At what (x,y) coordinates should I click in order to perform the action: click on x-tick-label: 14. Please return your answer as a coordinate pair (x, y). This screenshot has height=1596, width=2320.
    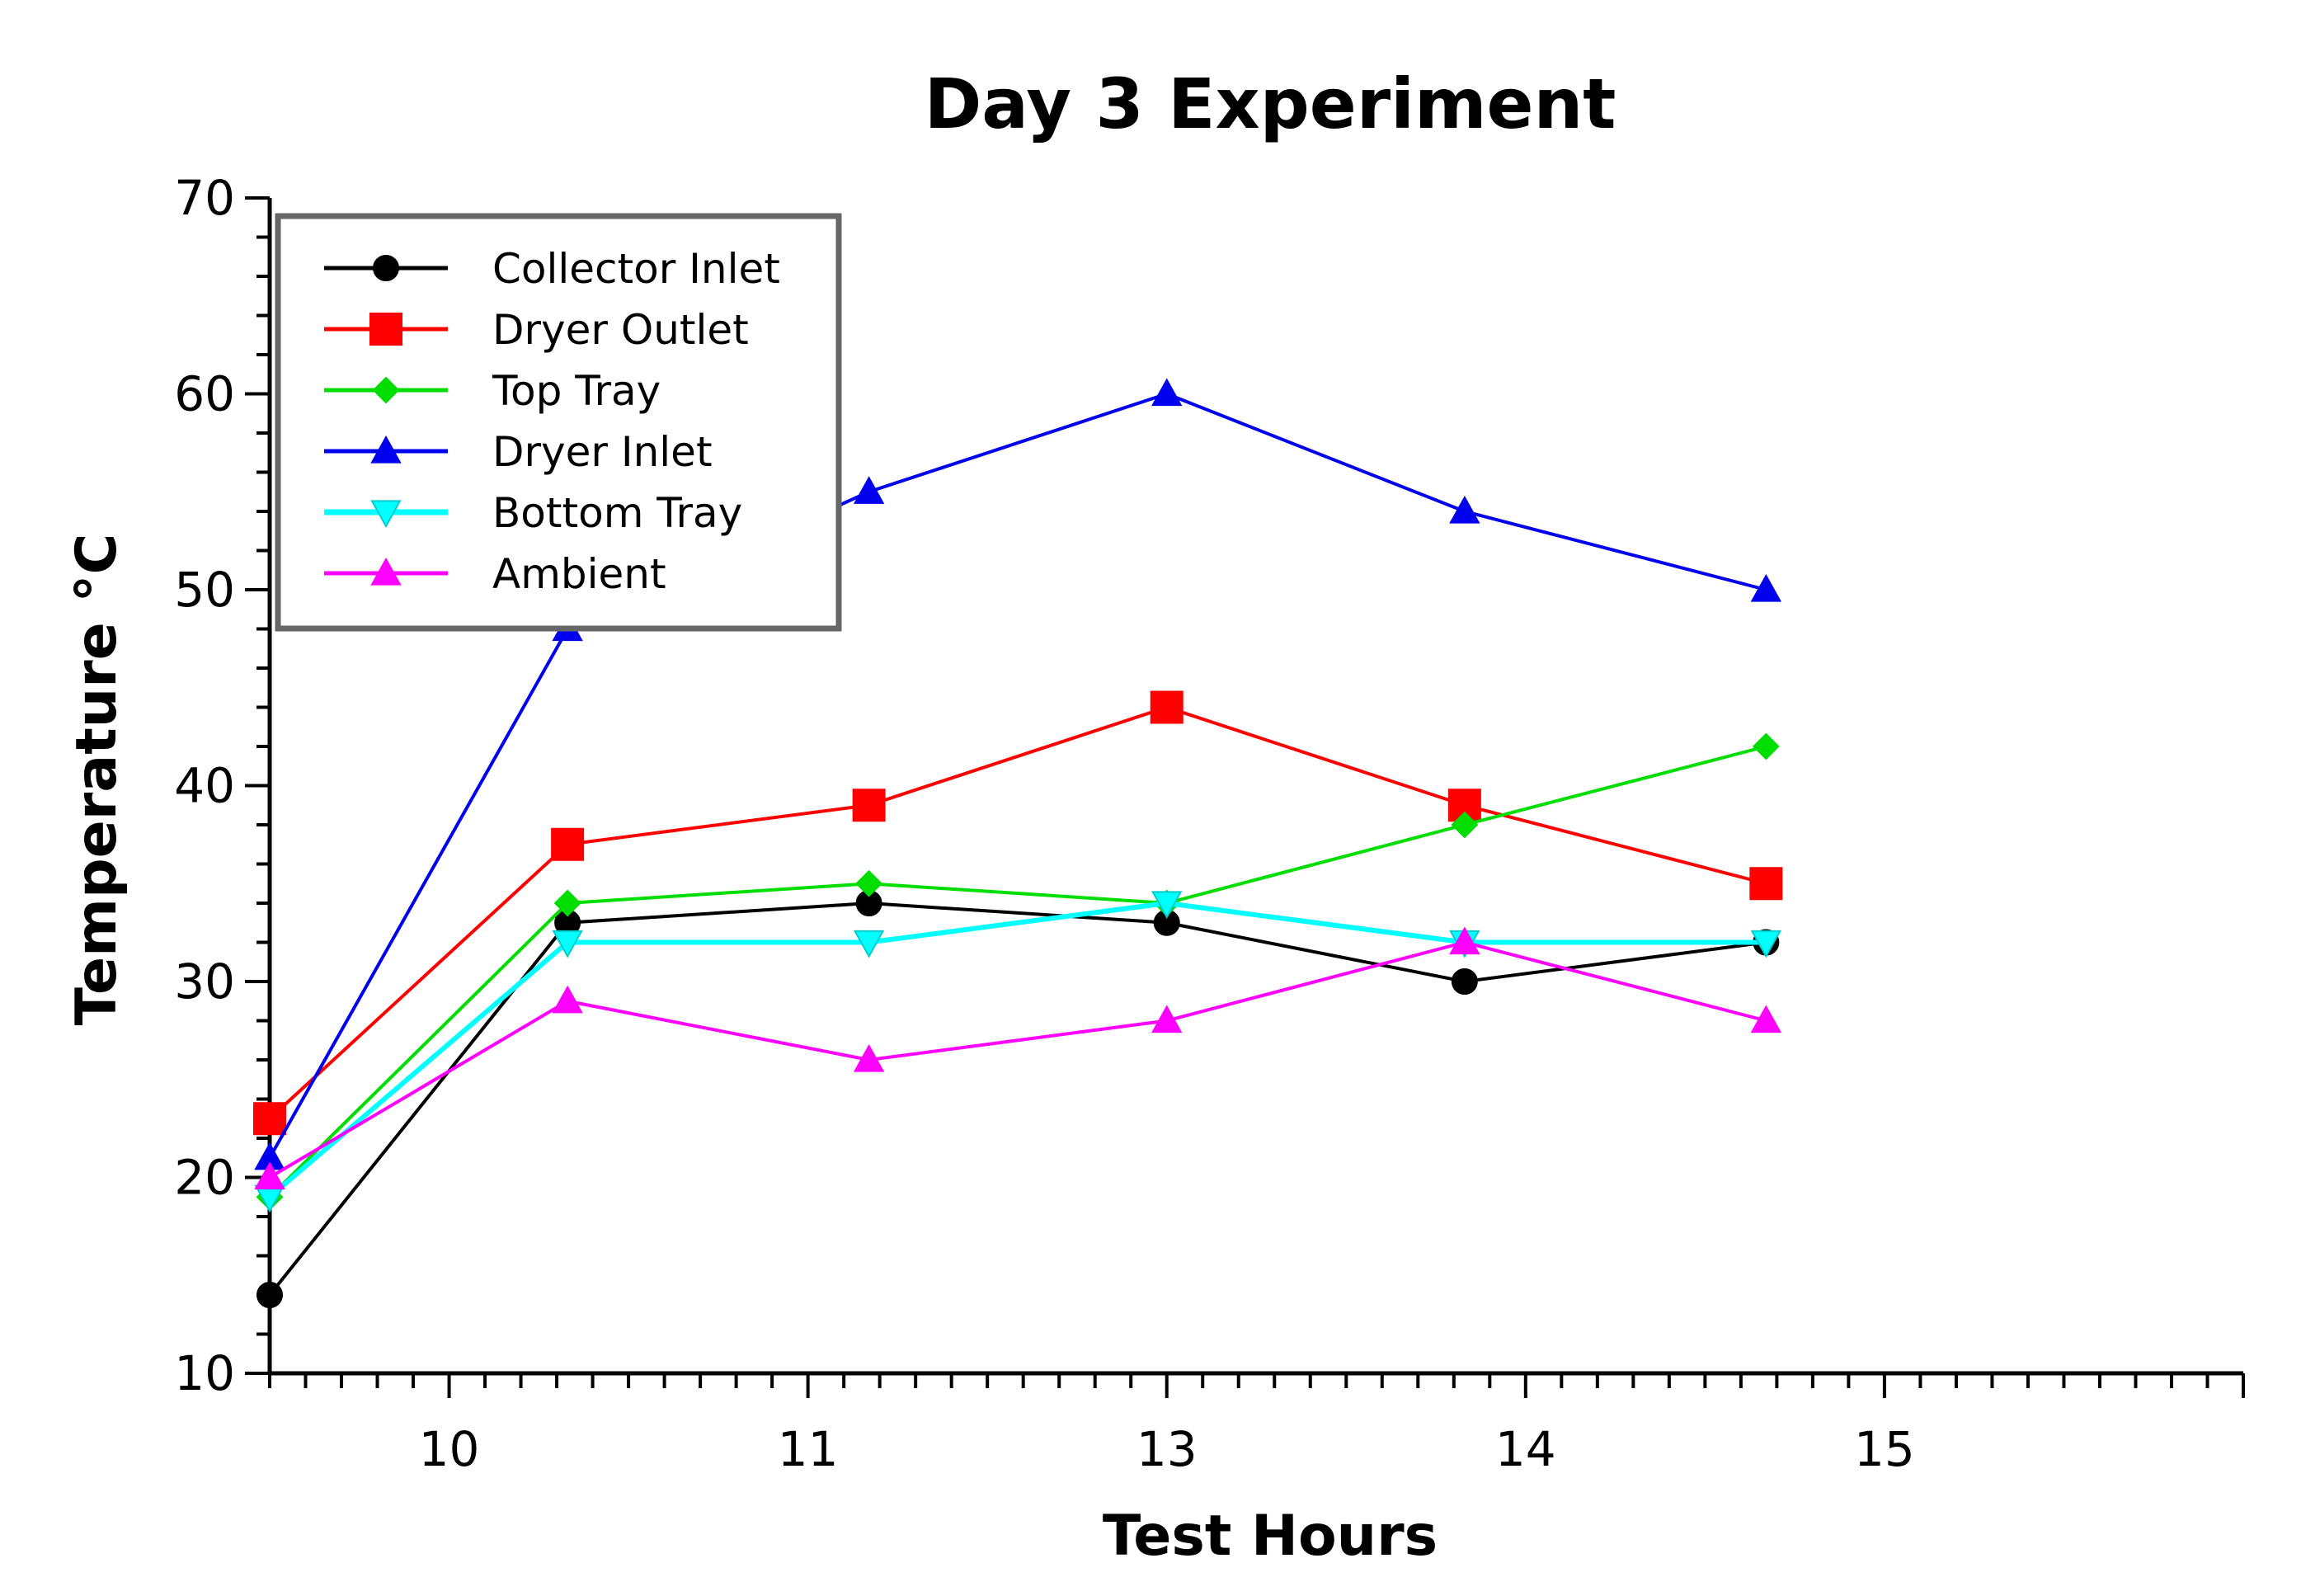
    Looking at the image, I should click on (1525, 1449).